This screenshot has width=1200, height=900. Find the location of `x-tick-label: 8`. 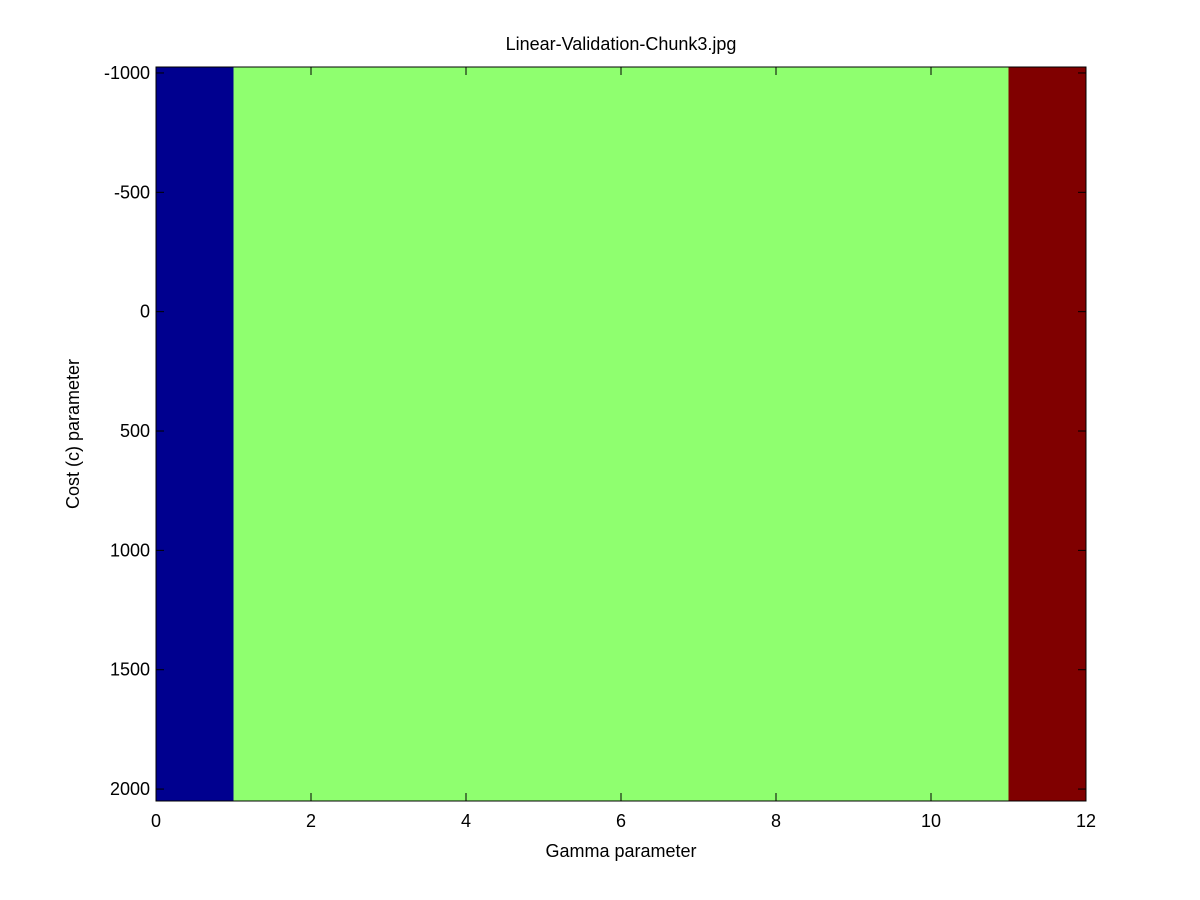

x-tick-label: 8 is located at coordinates (776, 821).